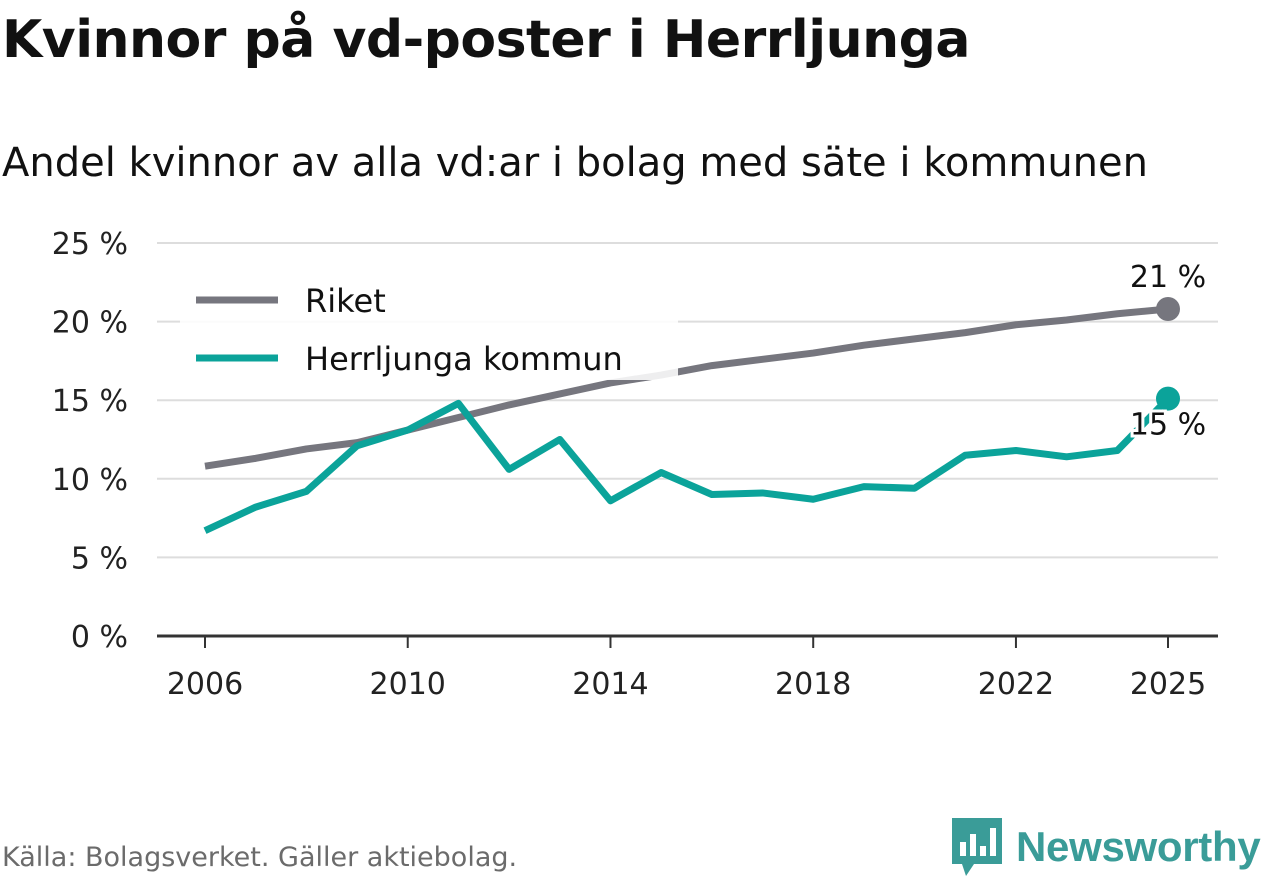 The width and height of the screenshot is (1262, 879). Describe the element at coordinates (1168, 353) in the screenshot. I see `end-labels: 21 % 15 %` at that location.